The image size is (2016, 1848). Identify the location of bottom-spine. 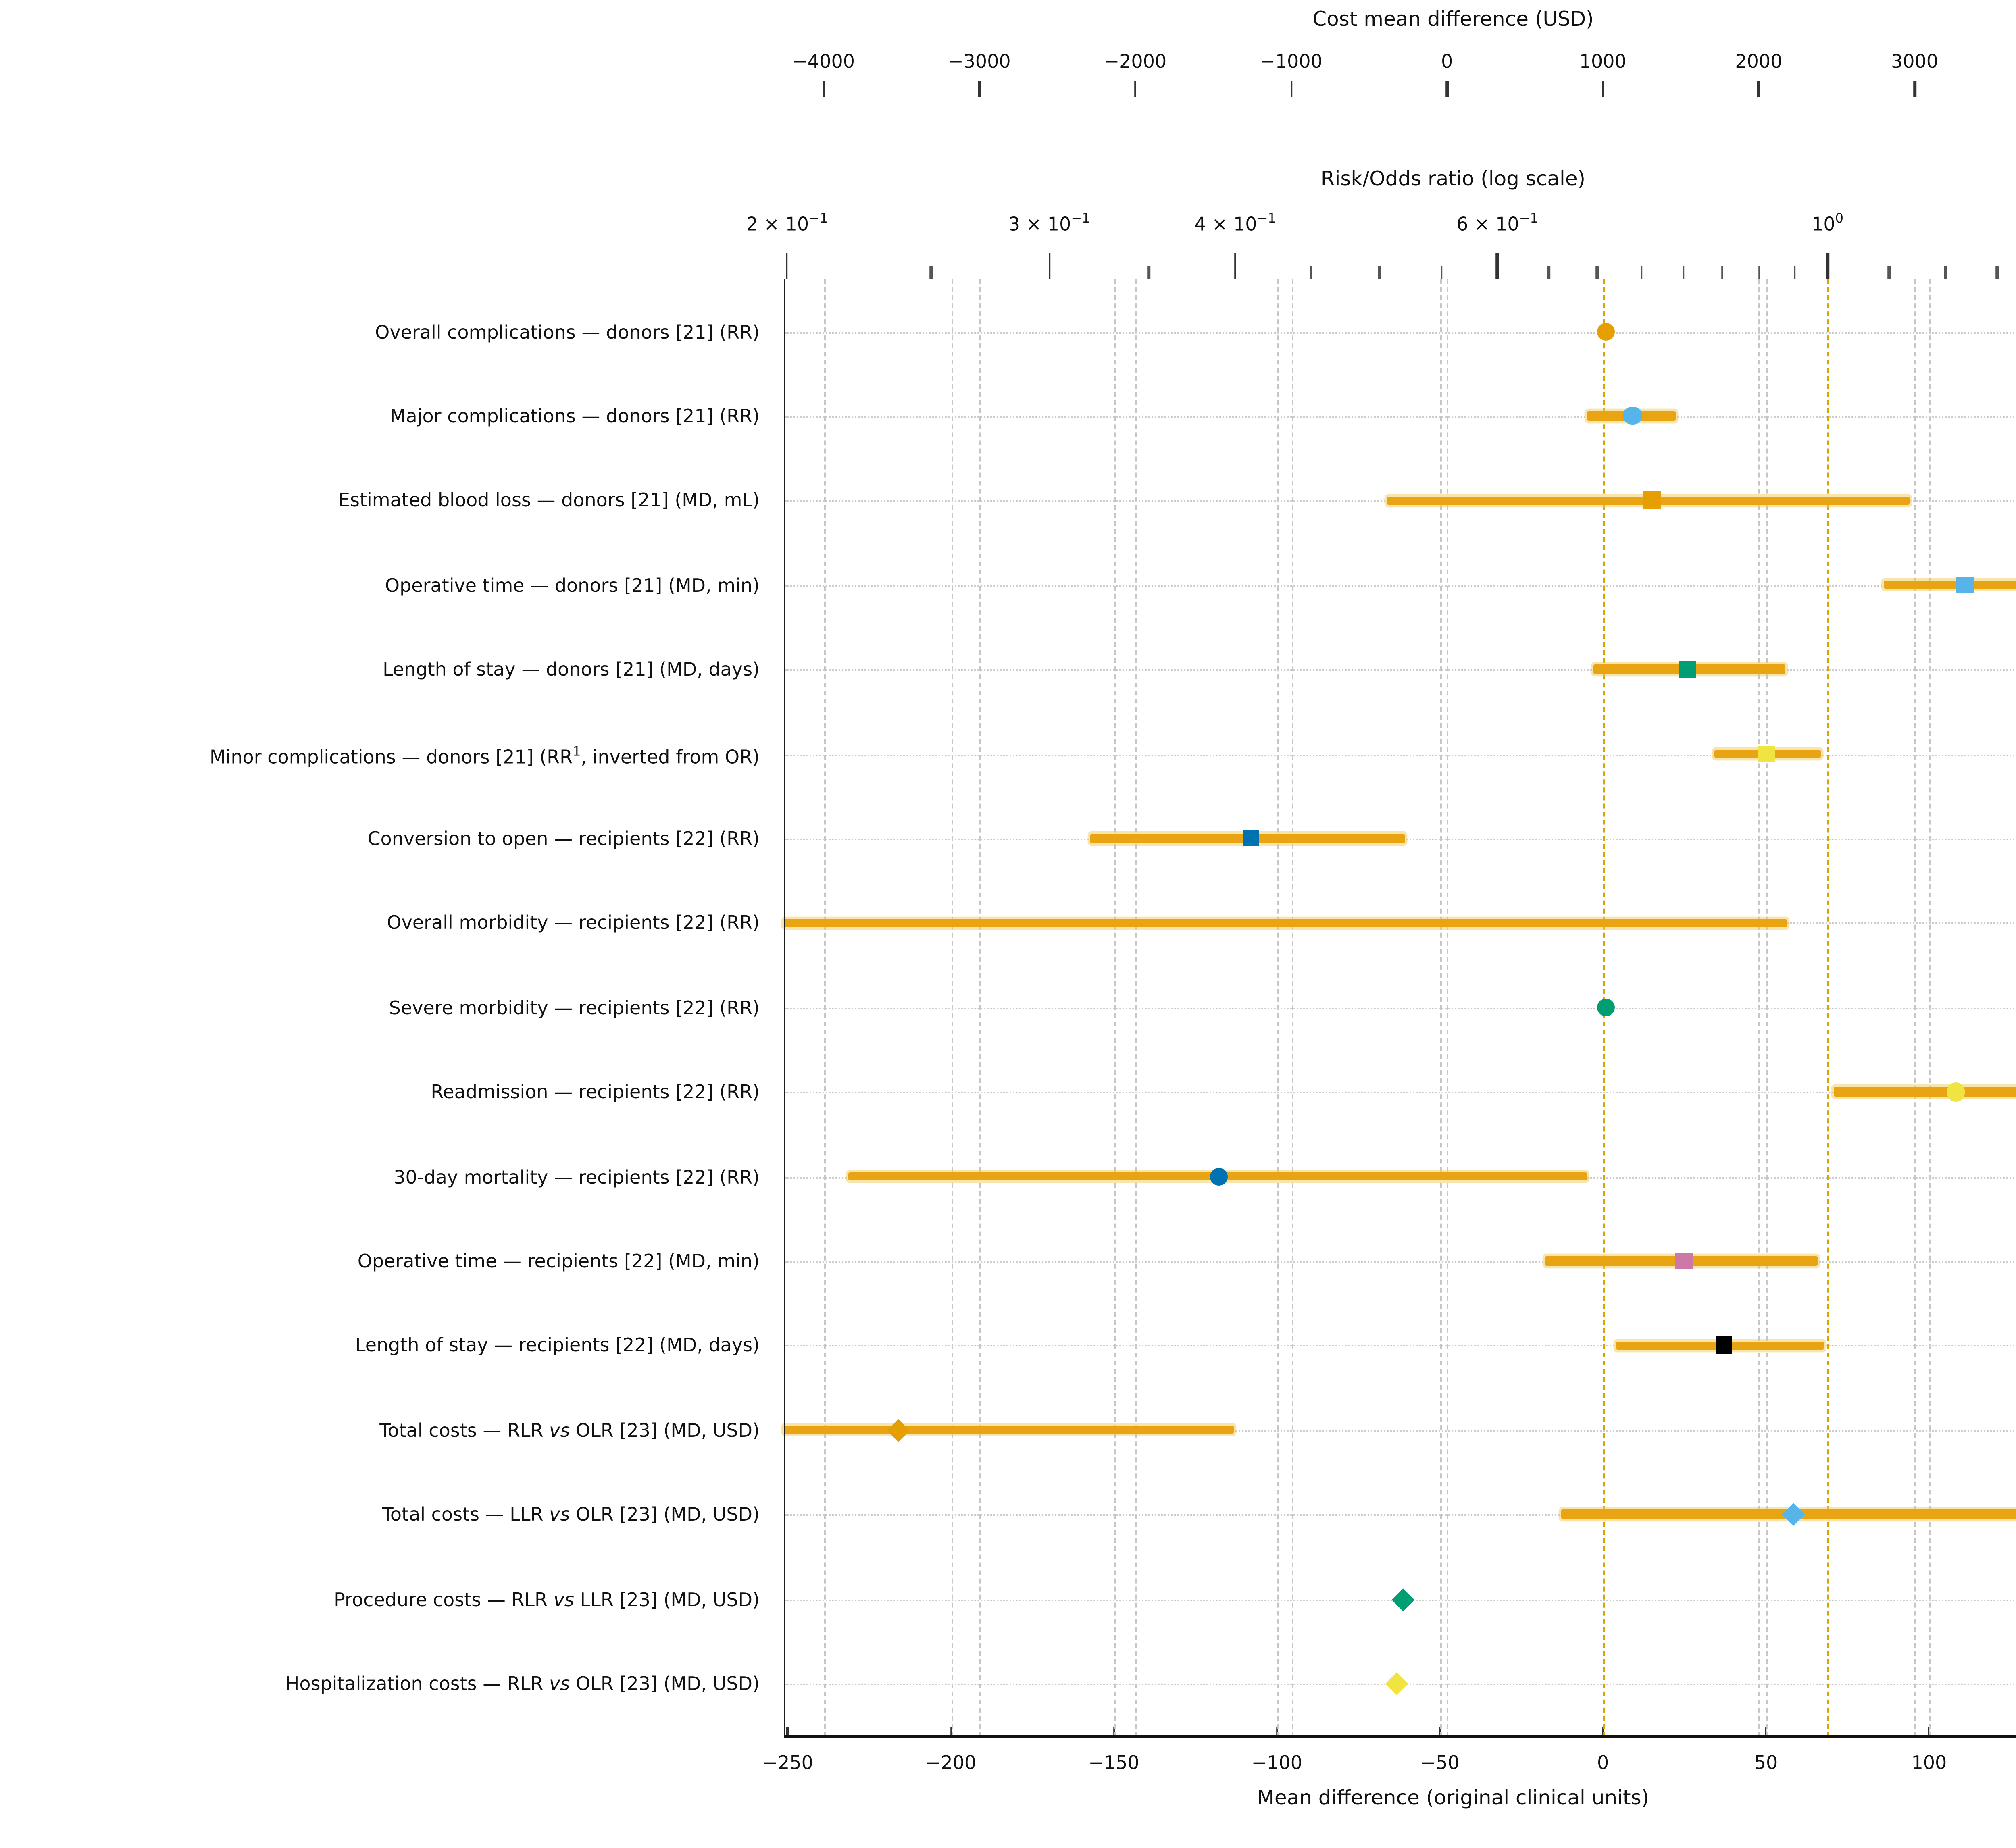
(1400, 1736).